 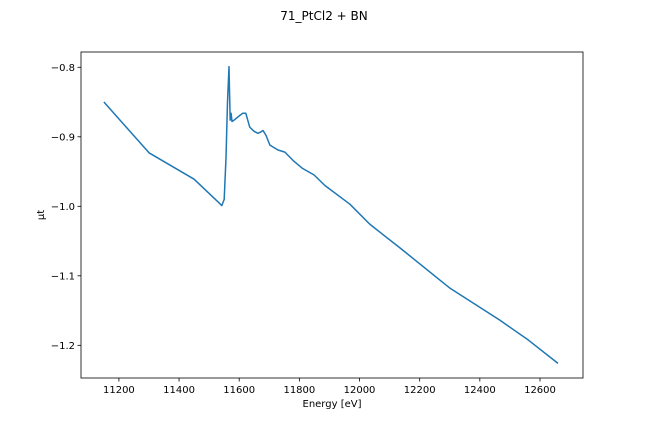 What do you see at coordinates (329, 387) in the screenshot?
I see `x-axis: 11200 11400 11600 11800 12000 12200 12400 12600` at bounding box center [329, 387].